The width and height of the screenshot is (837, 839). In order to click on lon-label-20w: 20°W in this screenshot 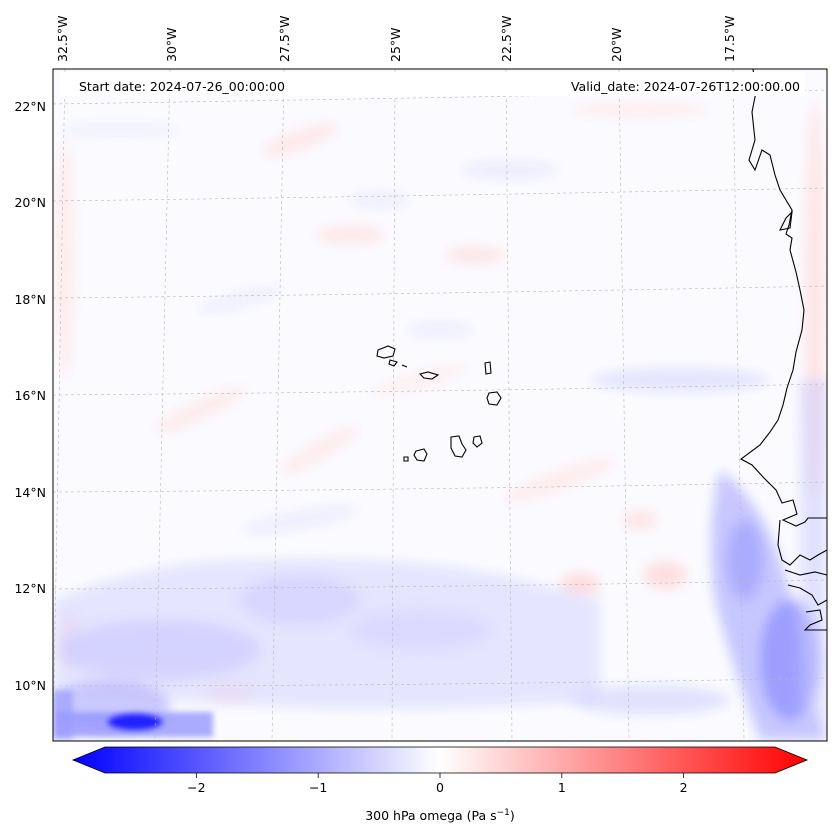, I will do `click(616, 44)`.